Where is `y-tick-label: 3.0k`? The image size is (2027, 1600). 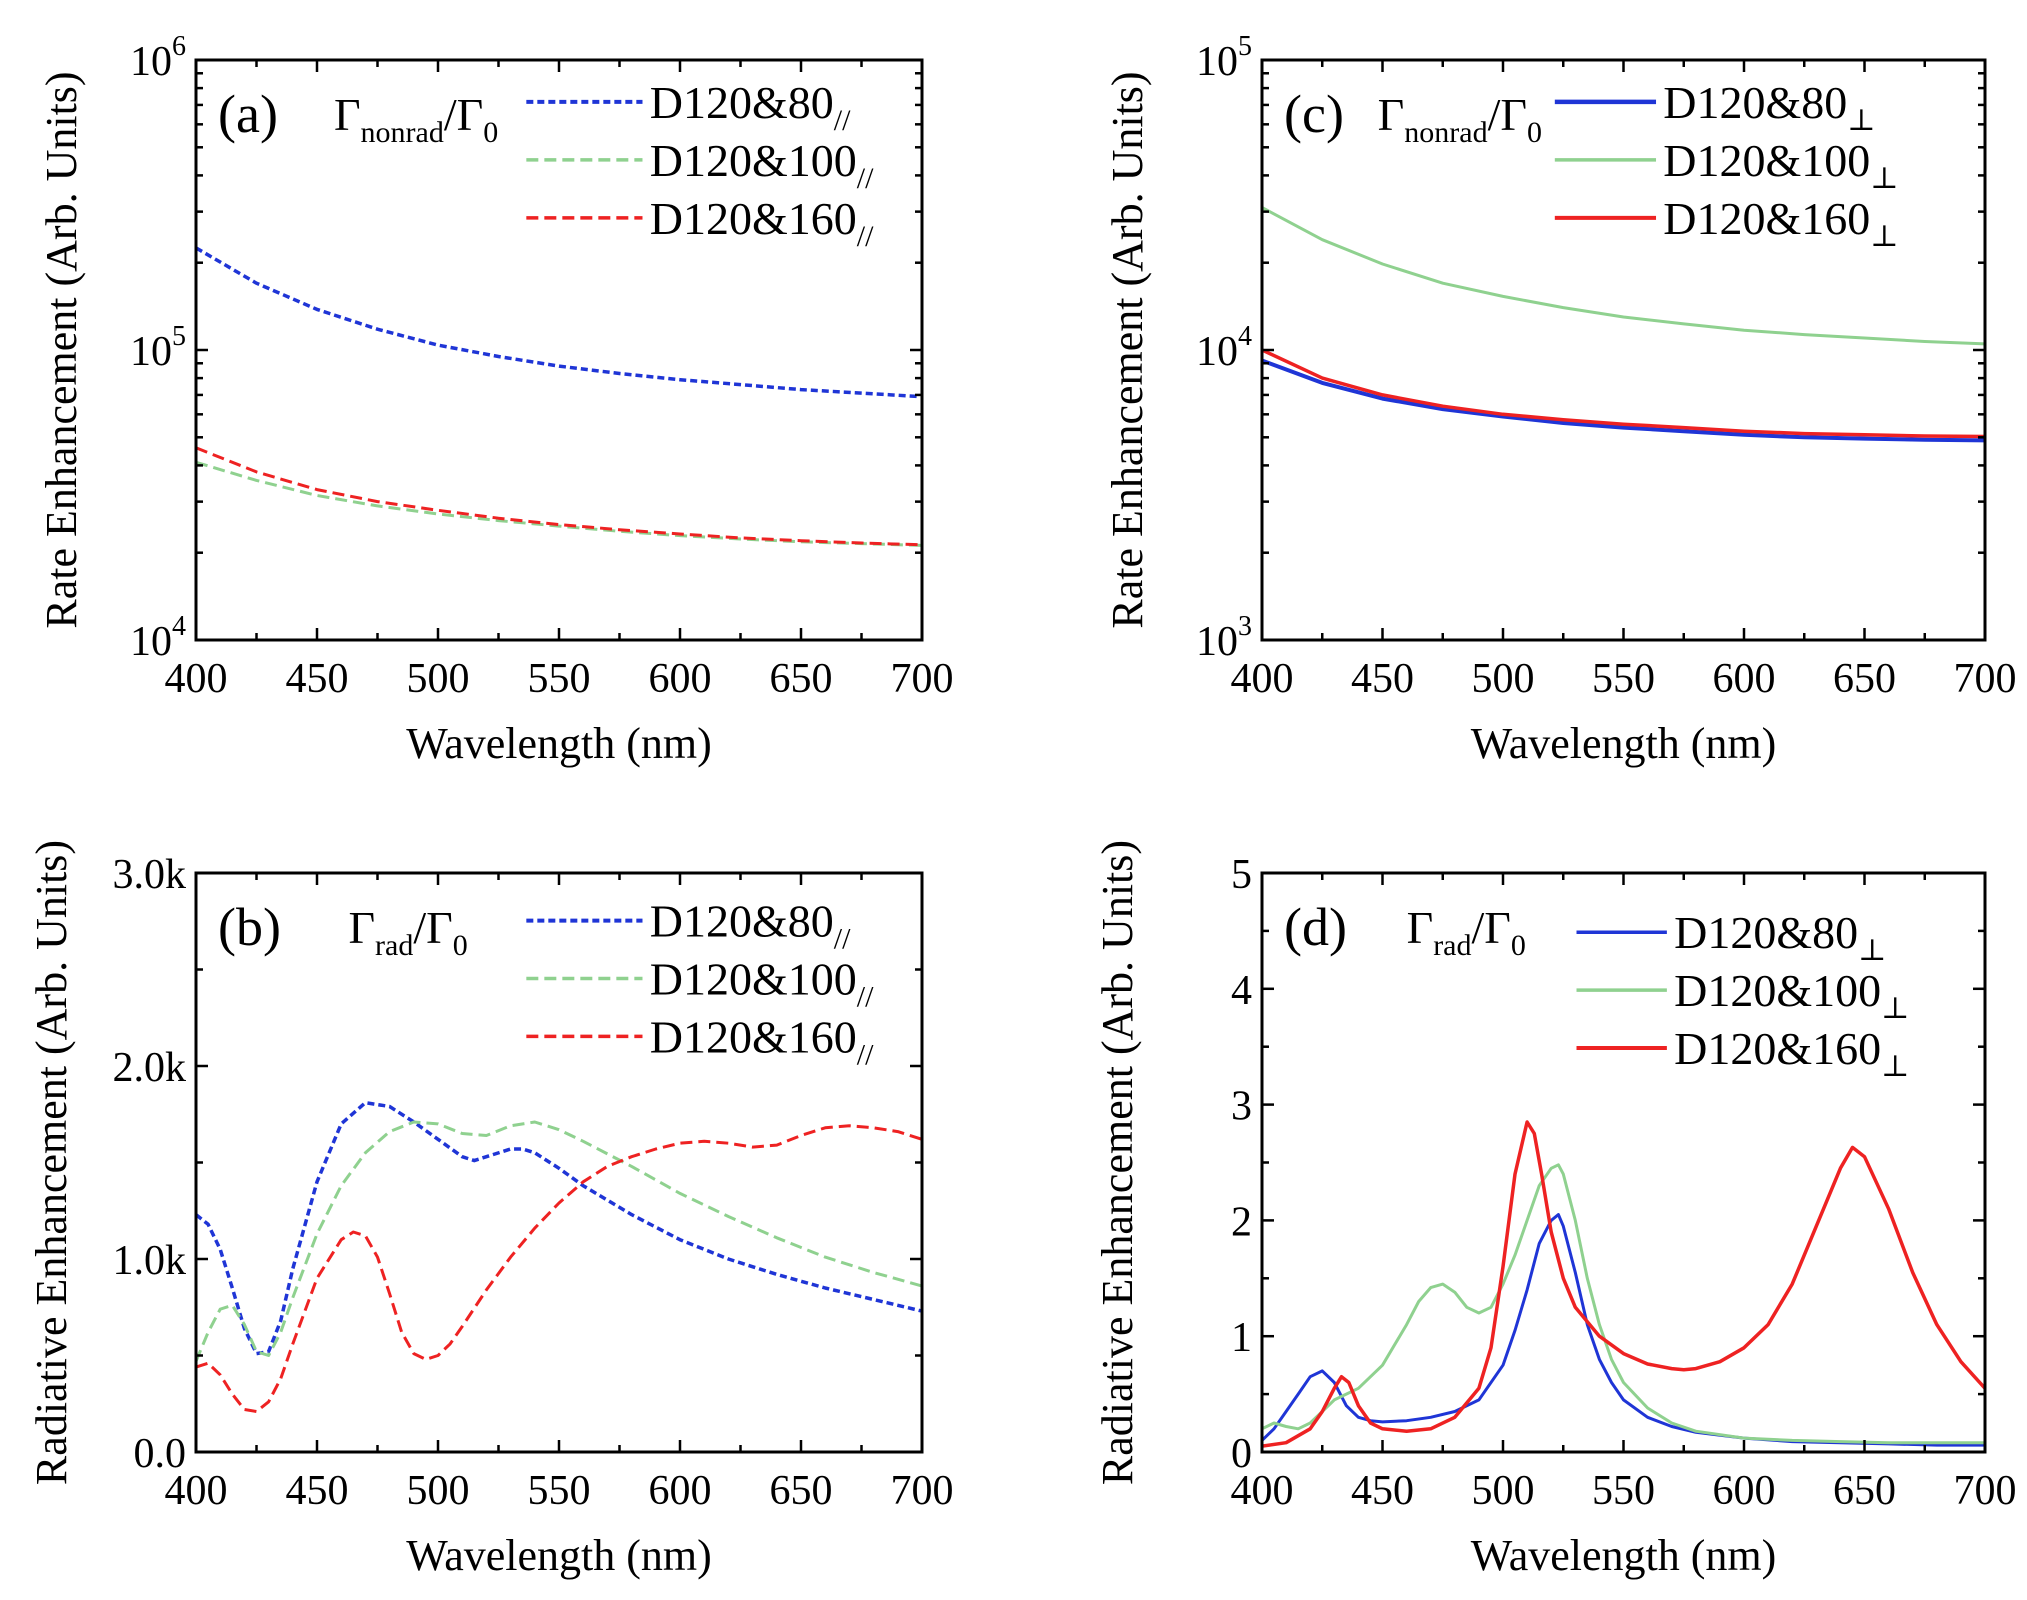 y-tick-label: 3.0k is located at coordinates (150, 875).